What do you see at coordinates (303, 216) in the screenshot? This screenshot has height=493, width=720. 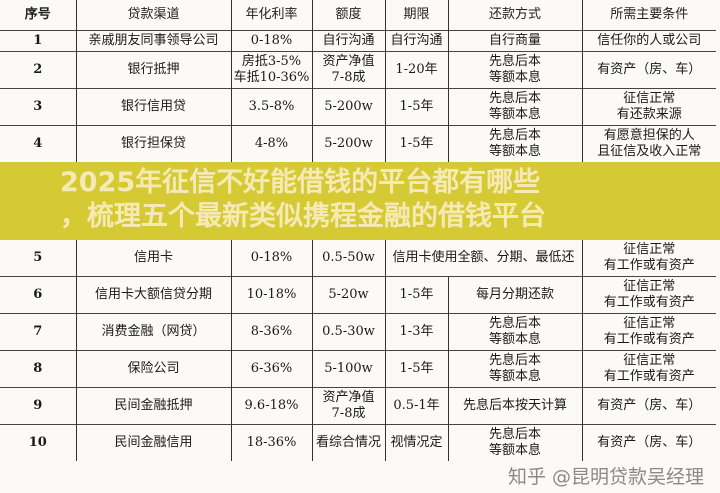 I see `banner-title-line-2: ，梳理五个最新类似携程金融的借钱平台` at bounding box center [303, 216].